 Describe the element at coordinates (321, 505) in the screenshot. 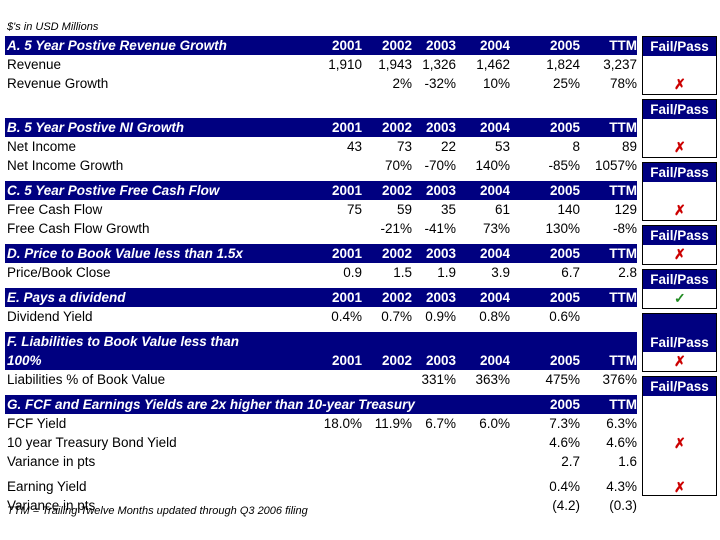

I see `table-row: Variance in pts (4.2) (0.3)` at that location.